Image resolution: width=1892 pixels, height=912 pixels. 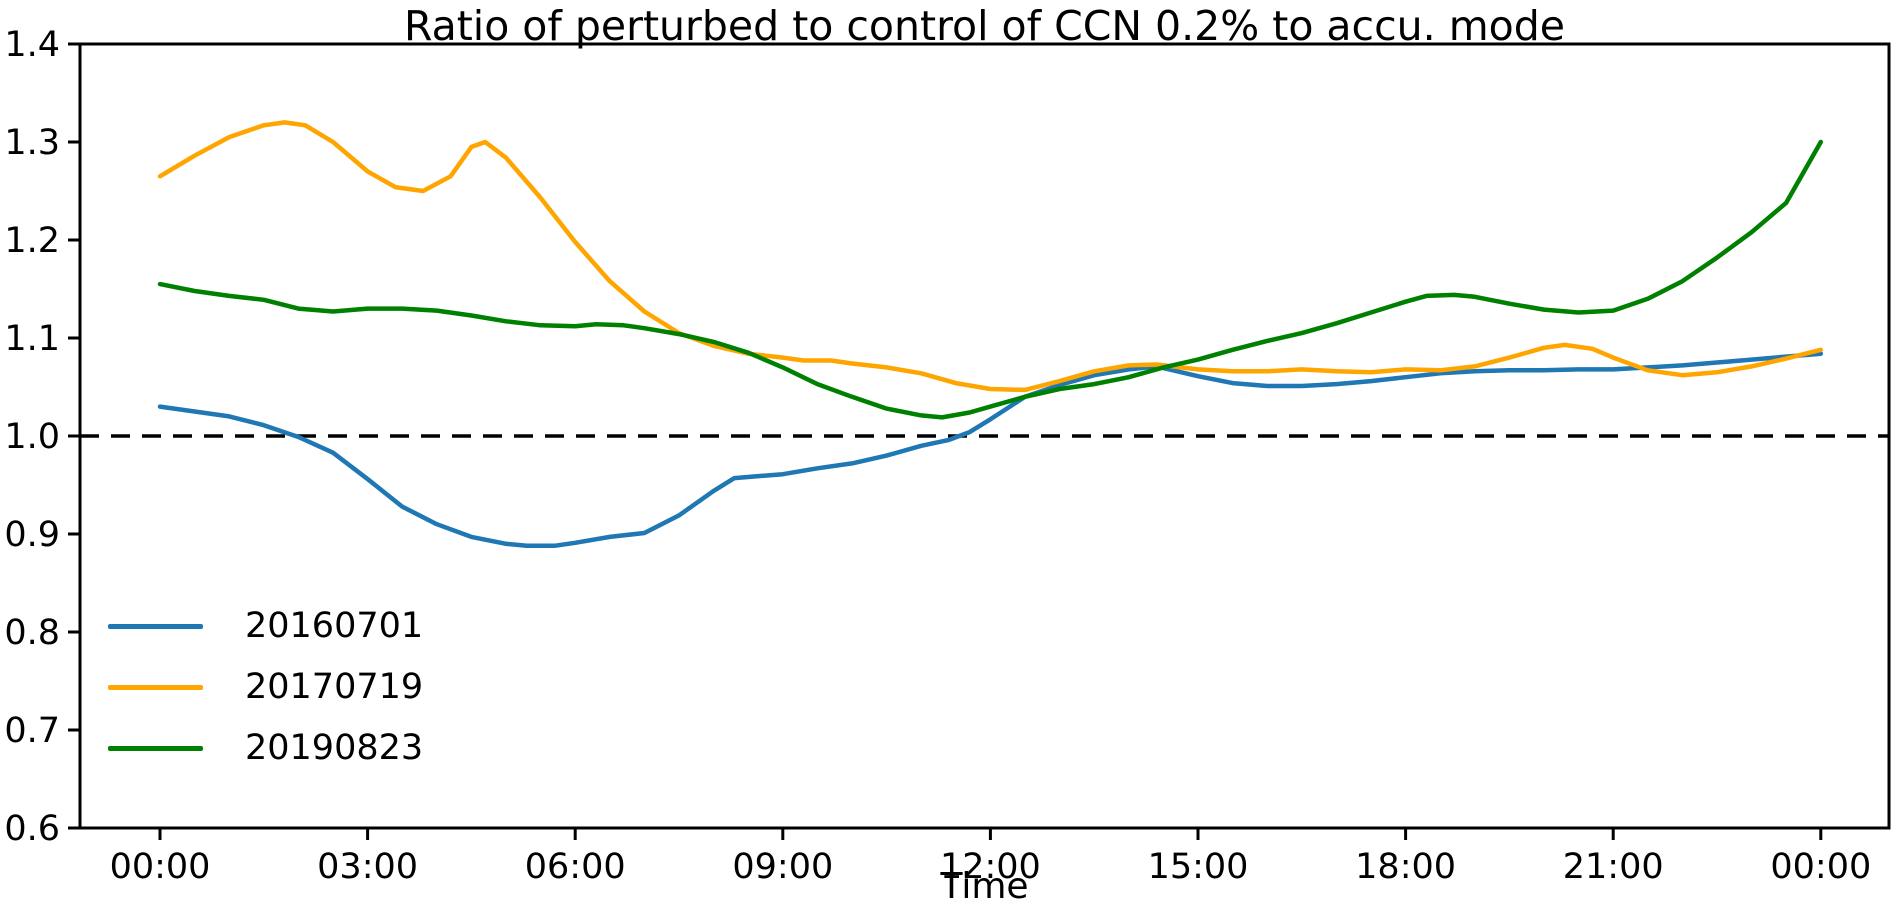 I want to click on y-tick-label: 1.3, so click(x=32, y=143).